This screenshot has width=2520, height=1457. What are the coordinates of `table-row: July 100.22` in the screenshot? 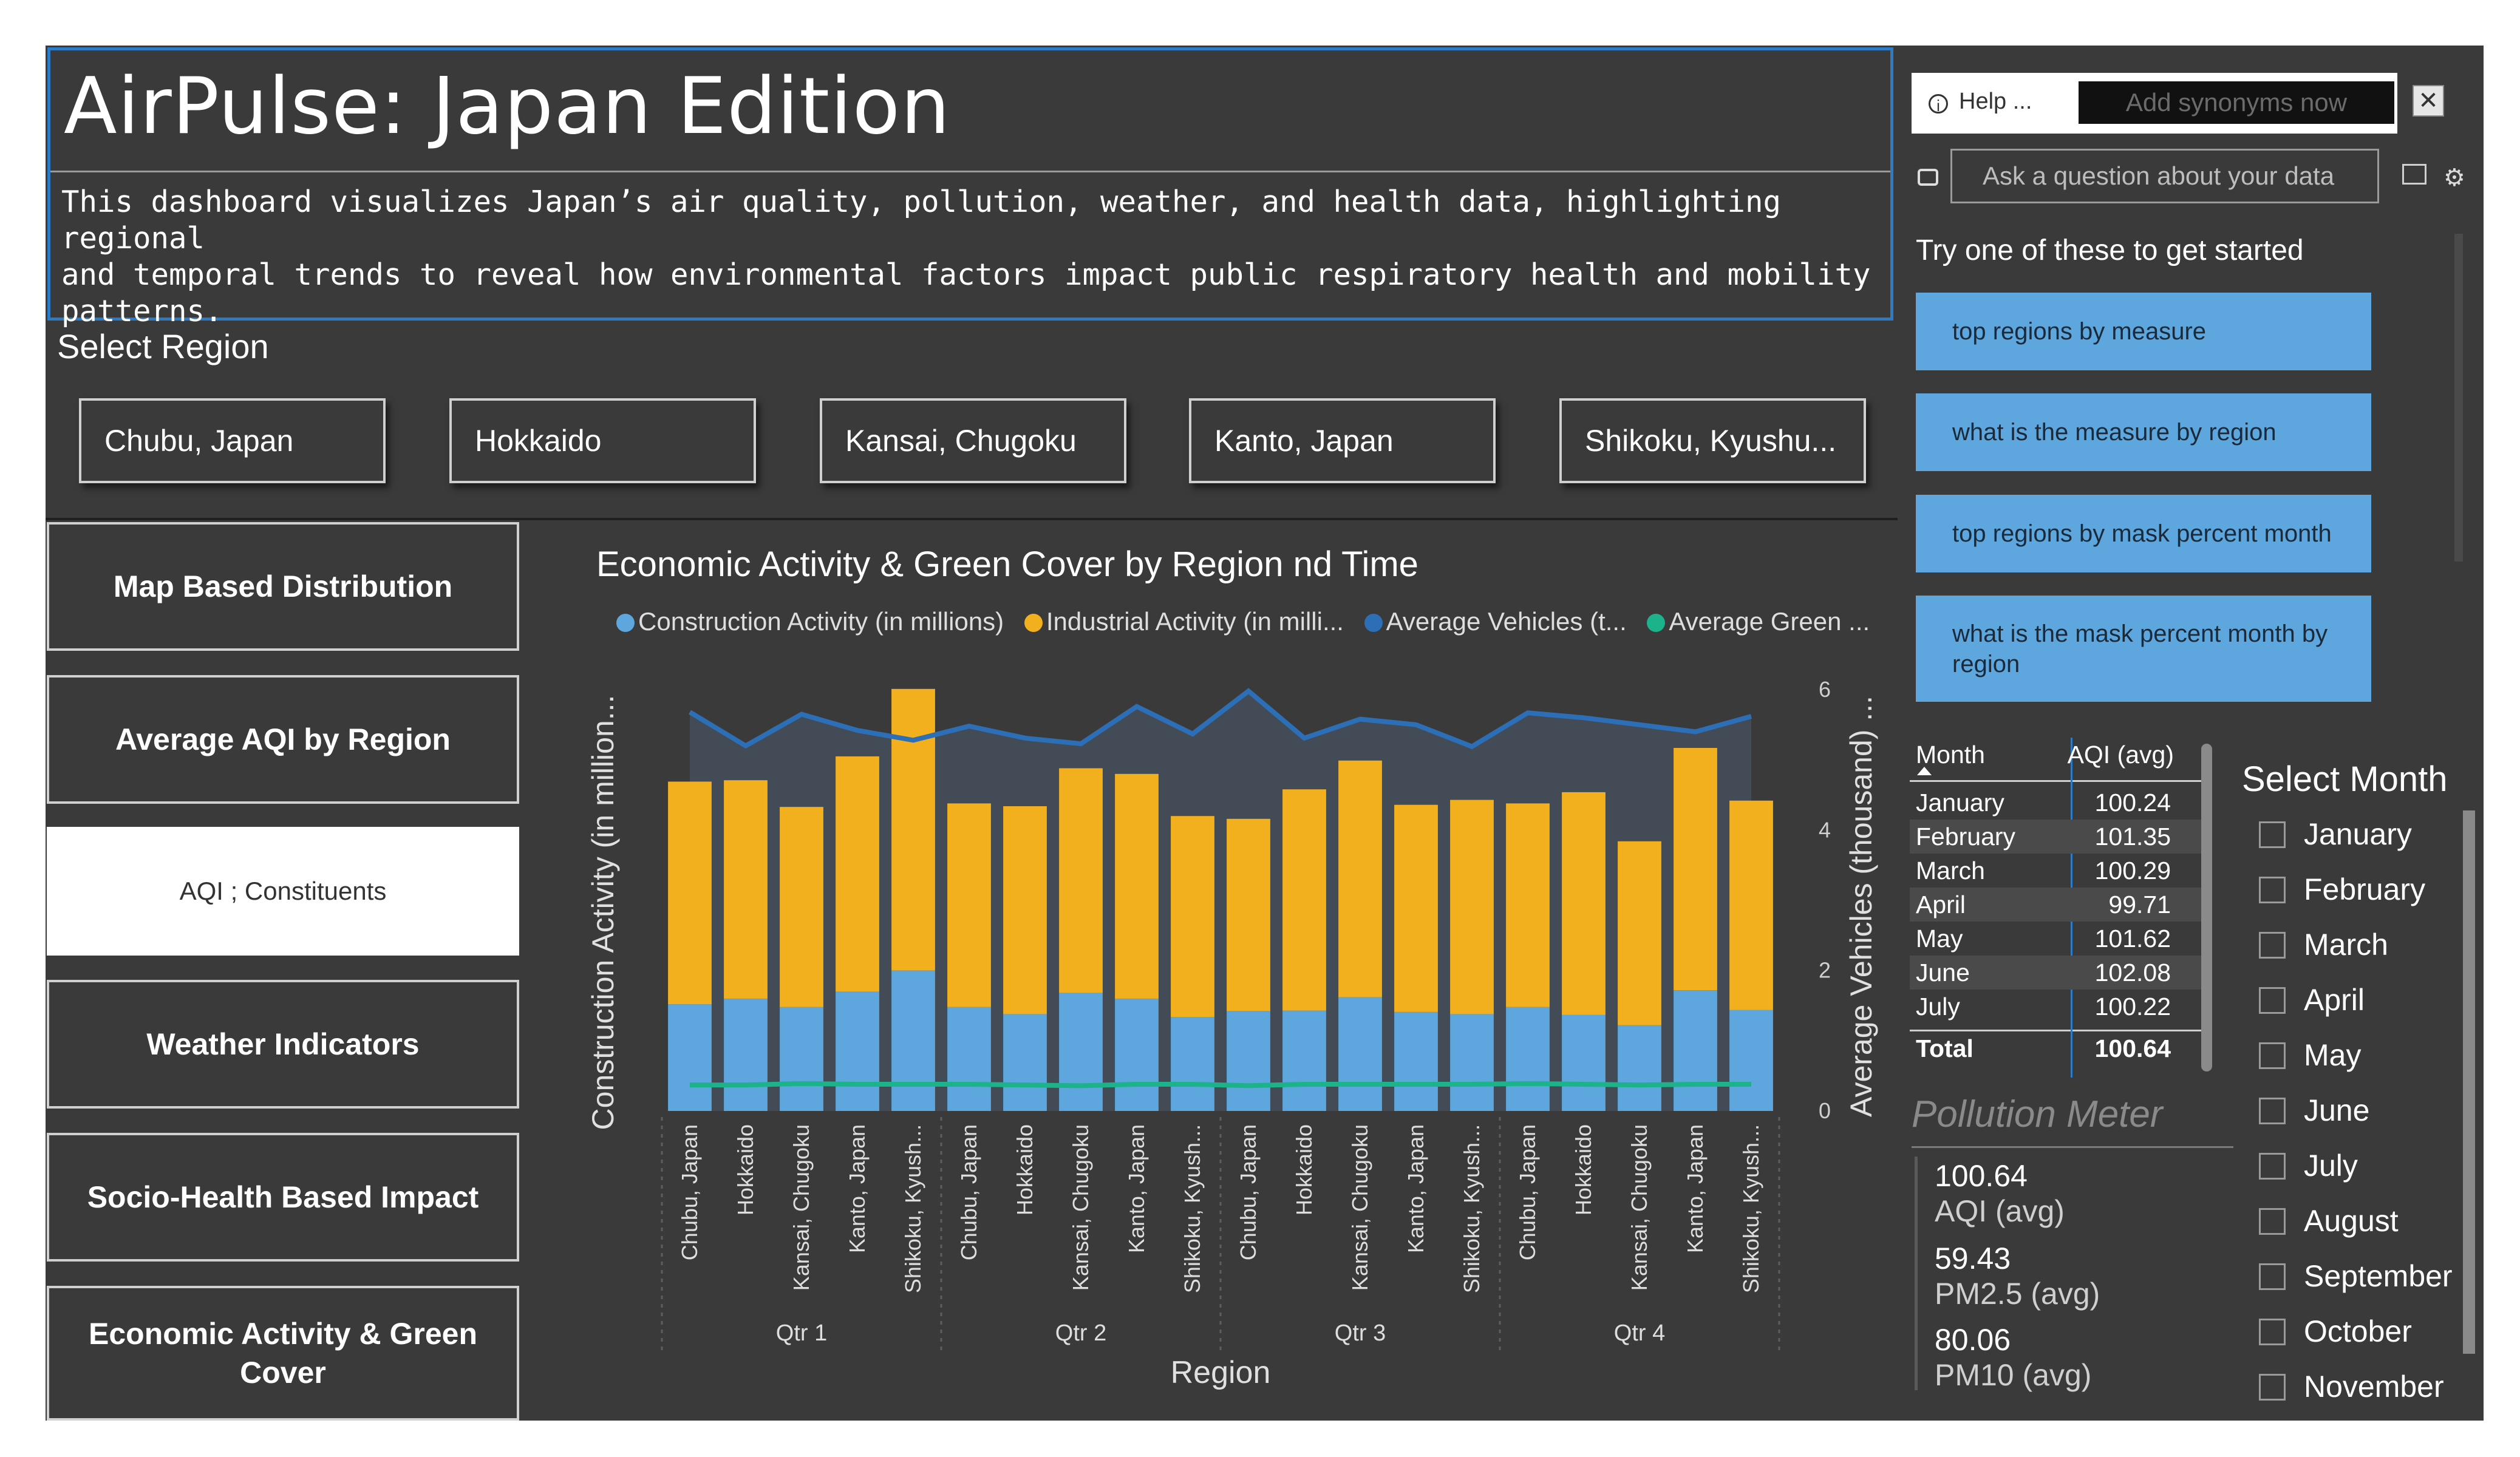 It's located at (2058, 1007).